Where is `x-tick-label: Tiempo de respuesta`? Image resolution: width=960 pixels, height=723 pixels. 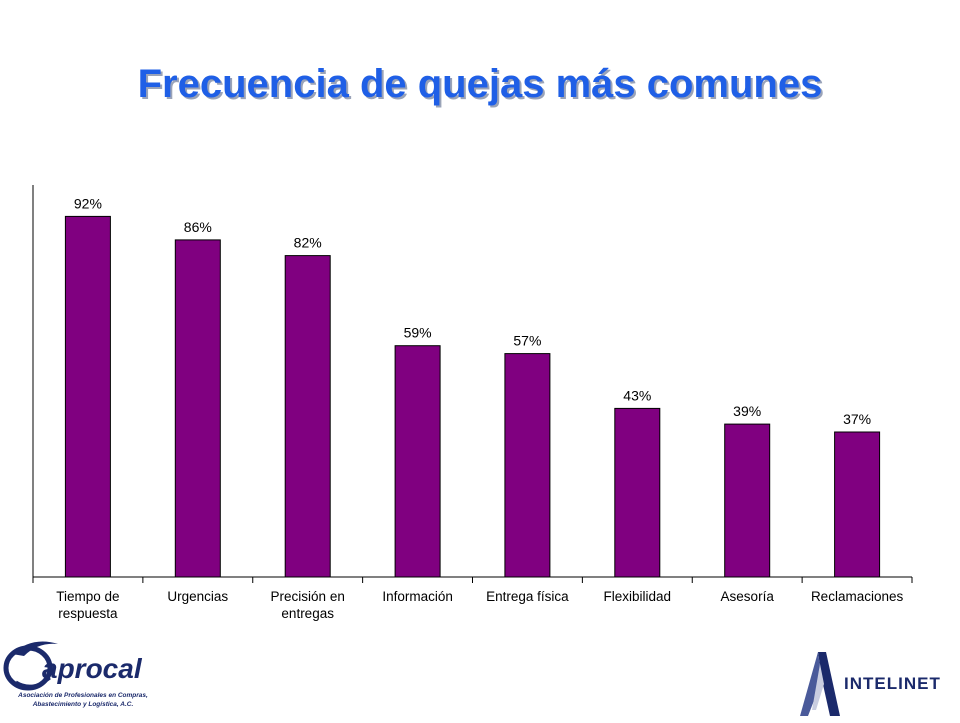
x-tick-label: Tiempo de respuesta is located at coordinates (87, 605).